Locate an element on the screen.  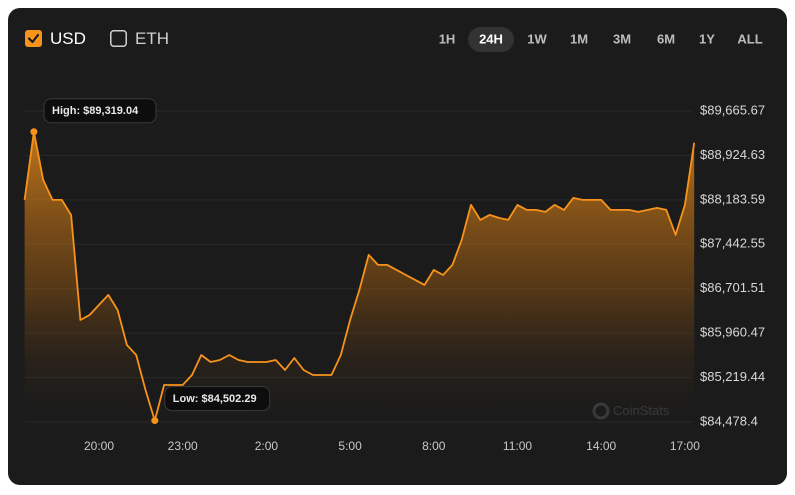
range-button-label: ALL is located at coordinates (749, 38).